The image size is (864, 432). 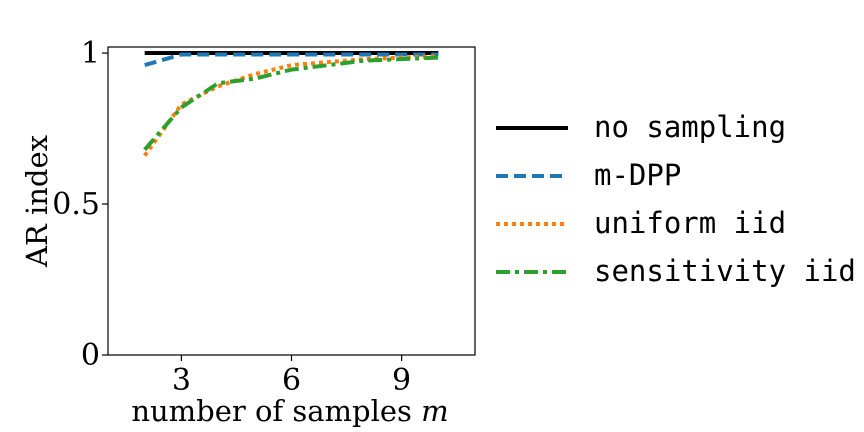 I want to click on y-tick-label: 0, so click(x=90, y=355).